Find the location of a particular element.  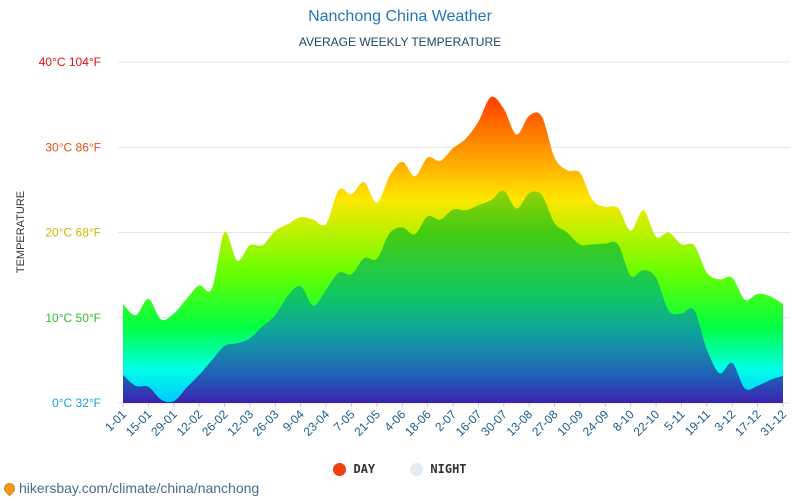

x-tick-label: 17-12 is located at coordinates (748, 423).